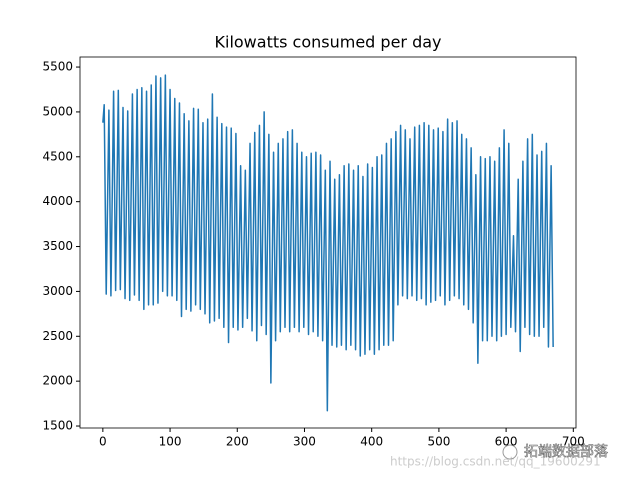 This screenshot has height=480, width=640. Describe the element at coordinates (57, 381) in the screenshot. I see `y-tick-label: 2000` at that location.